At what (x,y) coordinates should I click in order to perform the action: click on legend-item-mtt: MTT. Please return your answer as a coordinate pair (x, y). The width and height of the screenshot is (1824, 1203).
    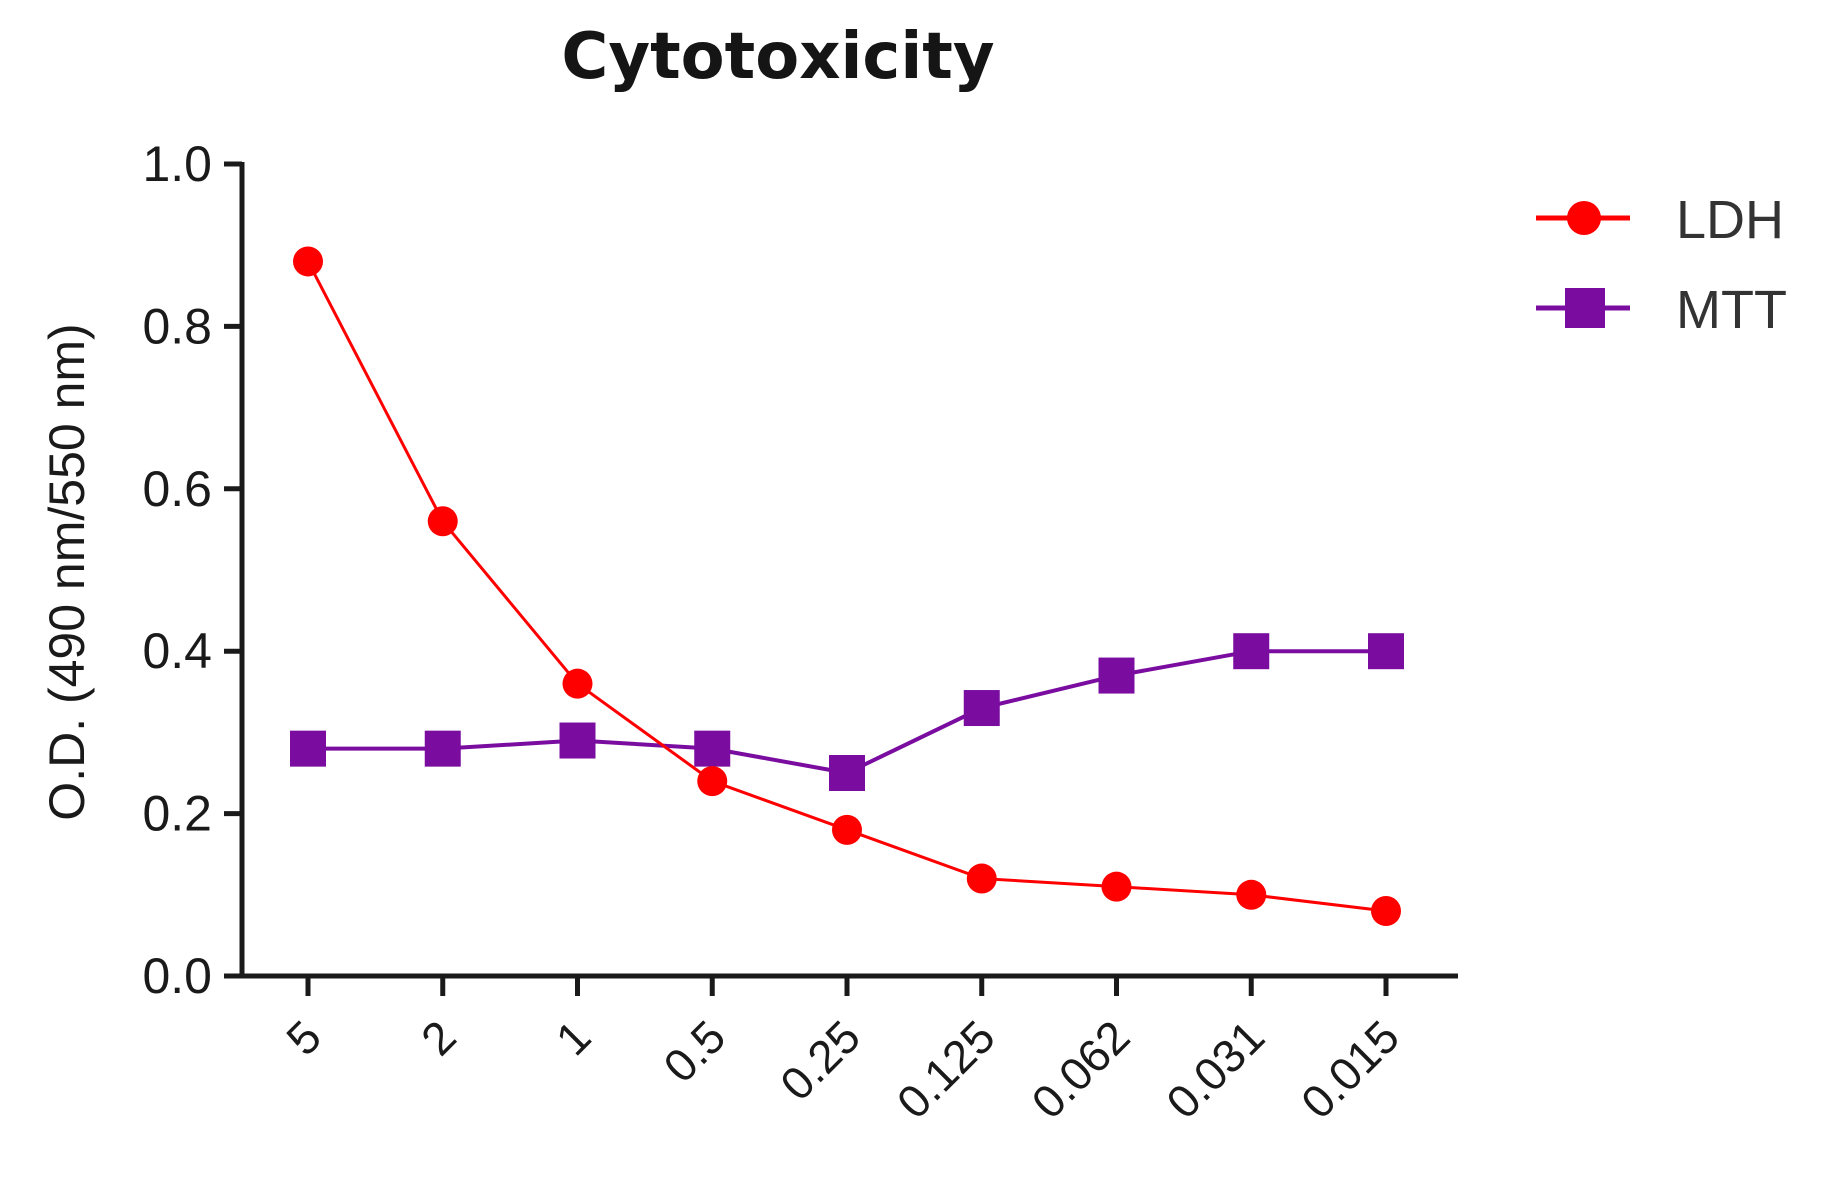
    Looking at the image, I should click on (1661, 310).